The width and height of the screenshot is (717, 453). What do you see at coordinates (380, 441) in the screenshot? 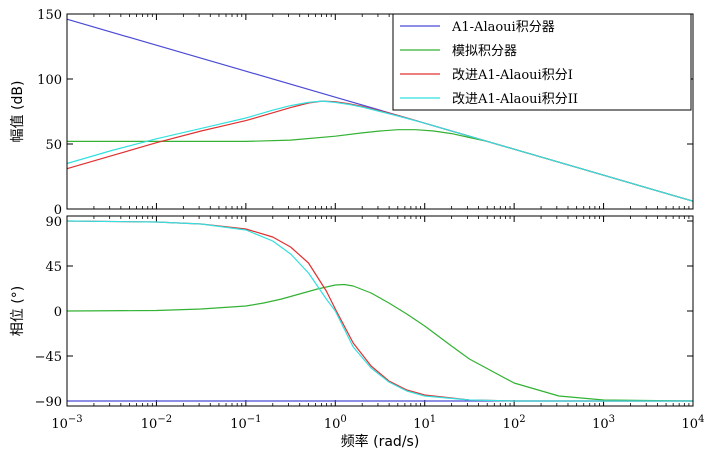
I see `x-axis-label: 频率 (rad/s)` at bounding box center [380, 441].